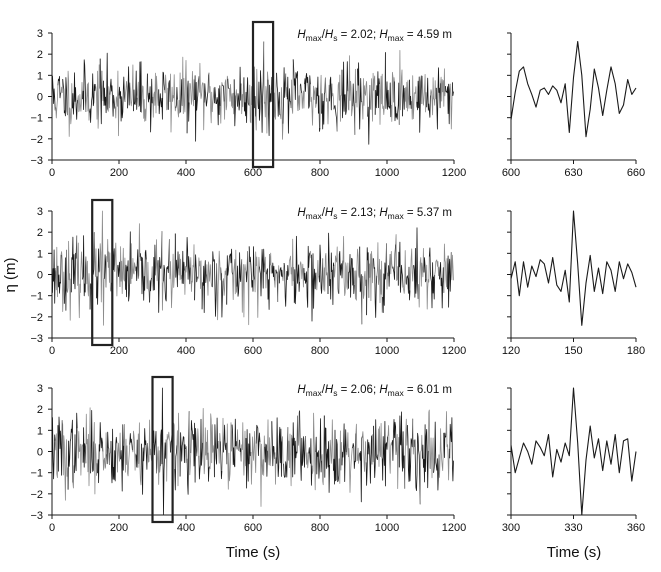 This screenshot has height=572, width=661. Describe the element at coordinates (52, 173) in the screenshot. I see `x-tick-label: 0` at that location.